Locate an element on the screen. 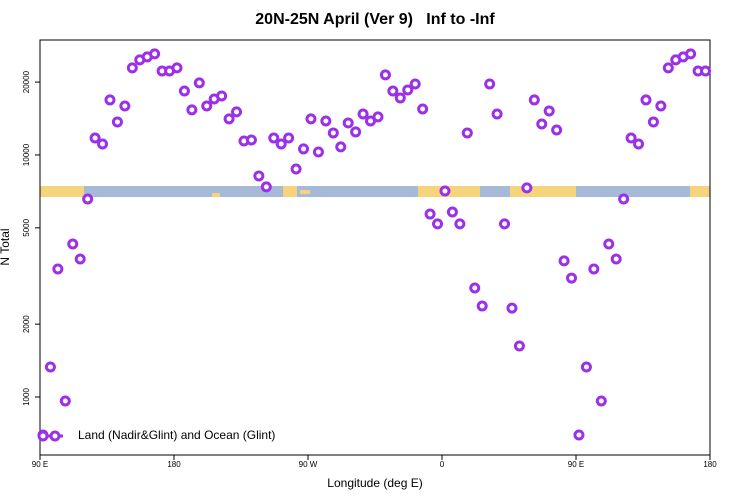 This screenshot has width=750, height=500. y-tick-label: 2000 is located at coordinates (26, 324).